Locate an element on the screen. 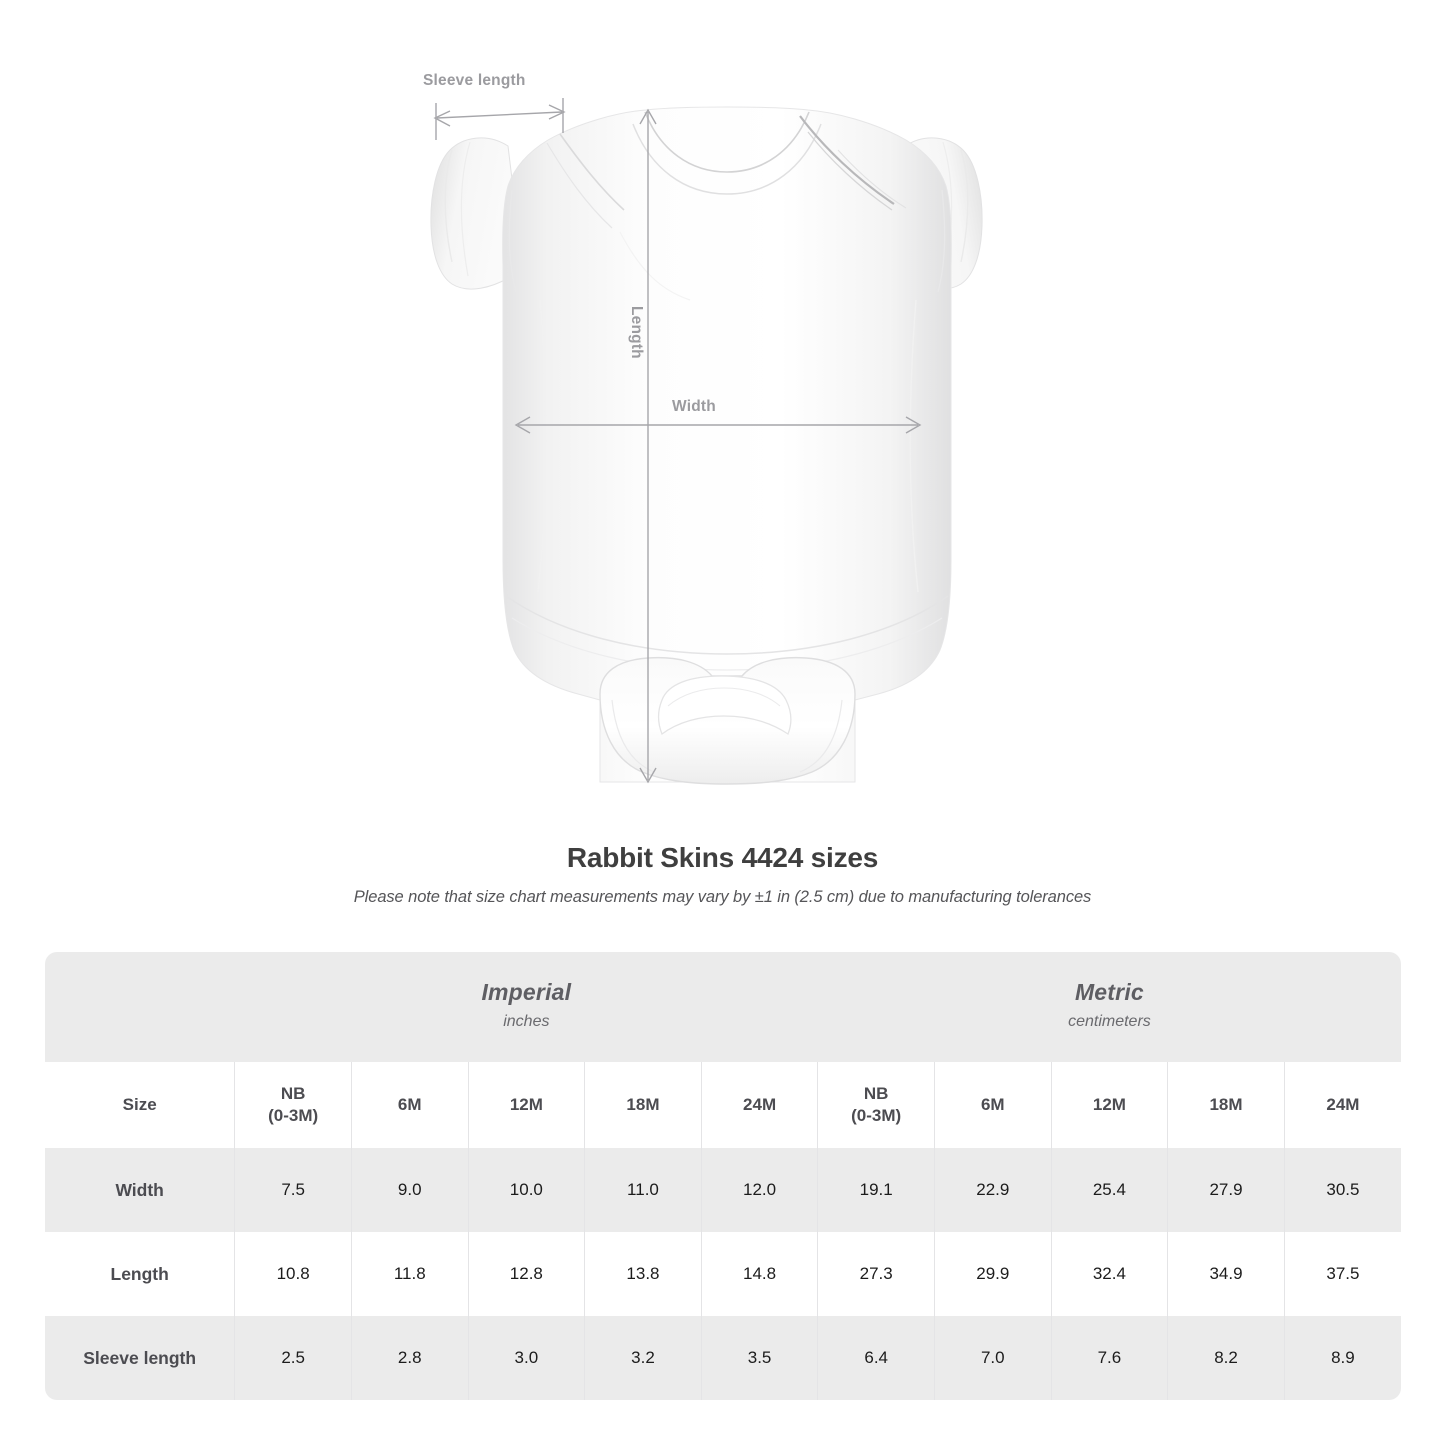 The width and height of the screenshot is (1445, 1445). unit-group-imperial: Imperial inches is located at coordinates (526, 1007).